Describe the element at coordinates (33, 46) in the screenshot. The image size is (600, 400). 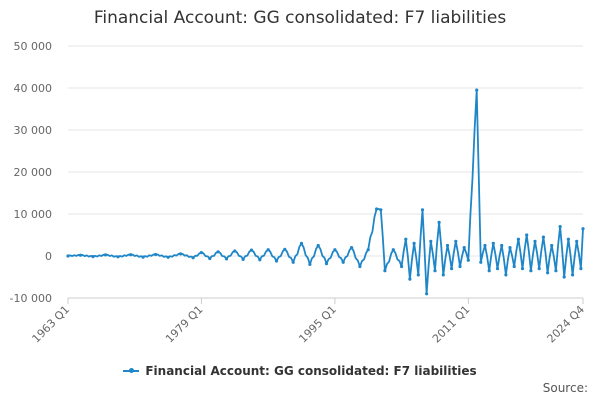
I see `y-tick-label: 50 000` at that location.